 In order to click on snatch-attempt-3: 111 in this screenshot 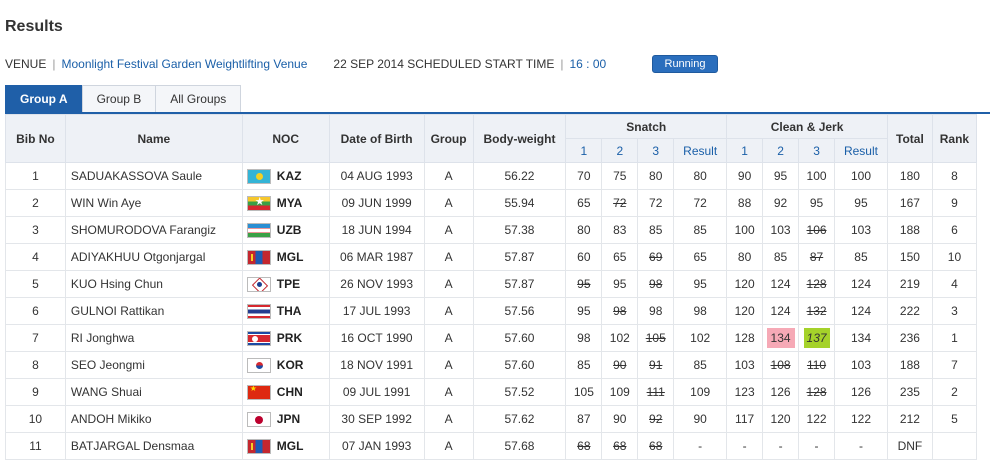, I will do `click(656, 392)`.